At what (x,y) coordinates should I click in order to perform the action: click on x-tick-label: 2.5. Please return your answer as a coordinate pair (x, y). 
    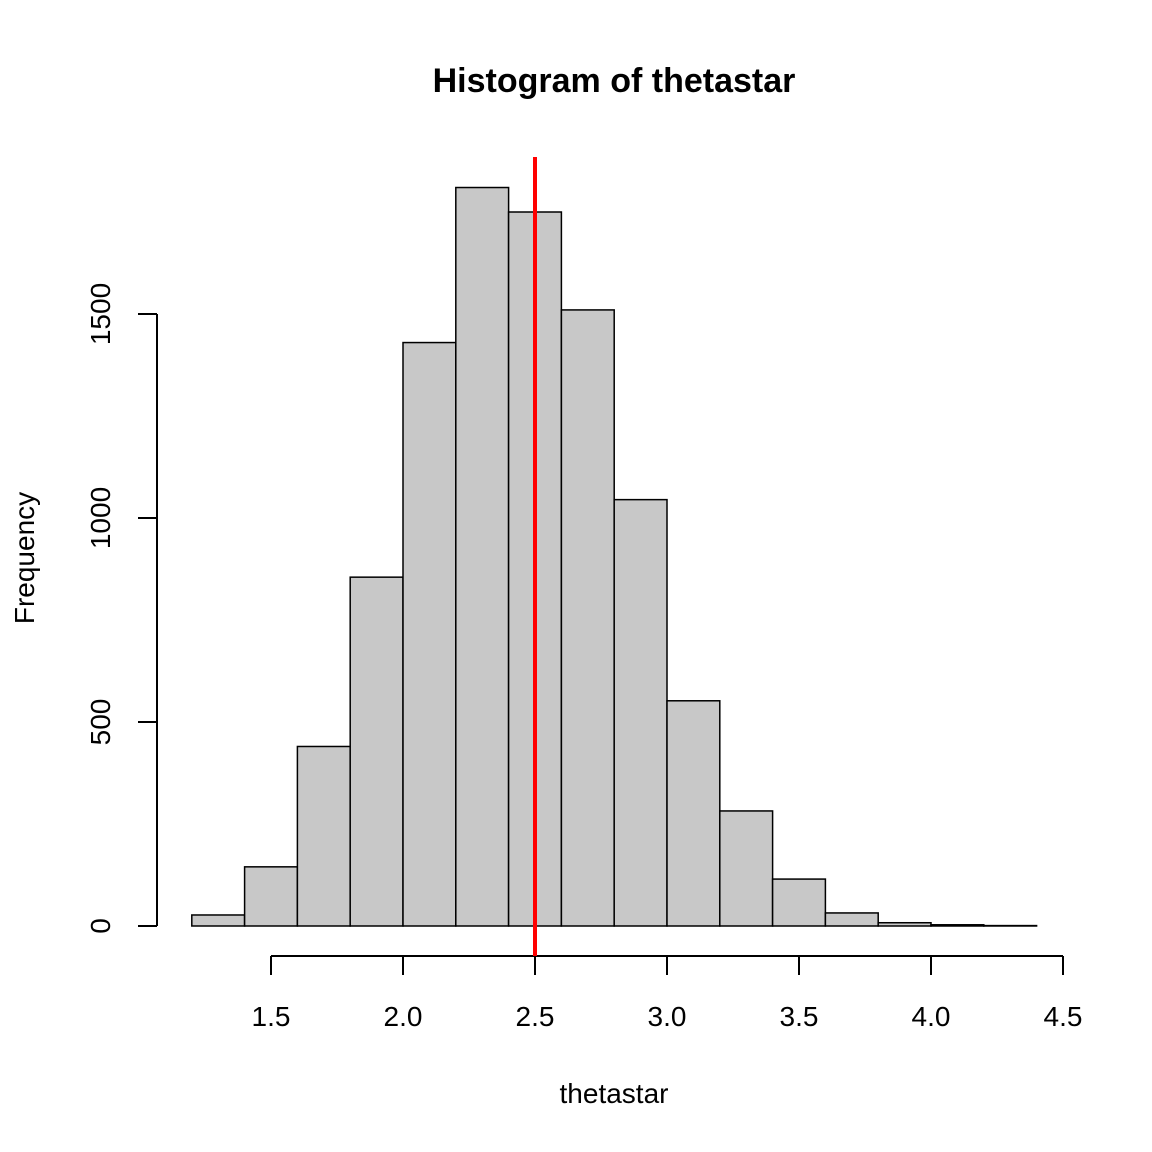
    Looking at the image, I should click on (535, 1016).